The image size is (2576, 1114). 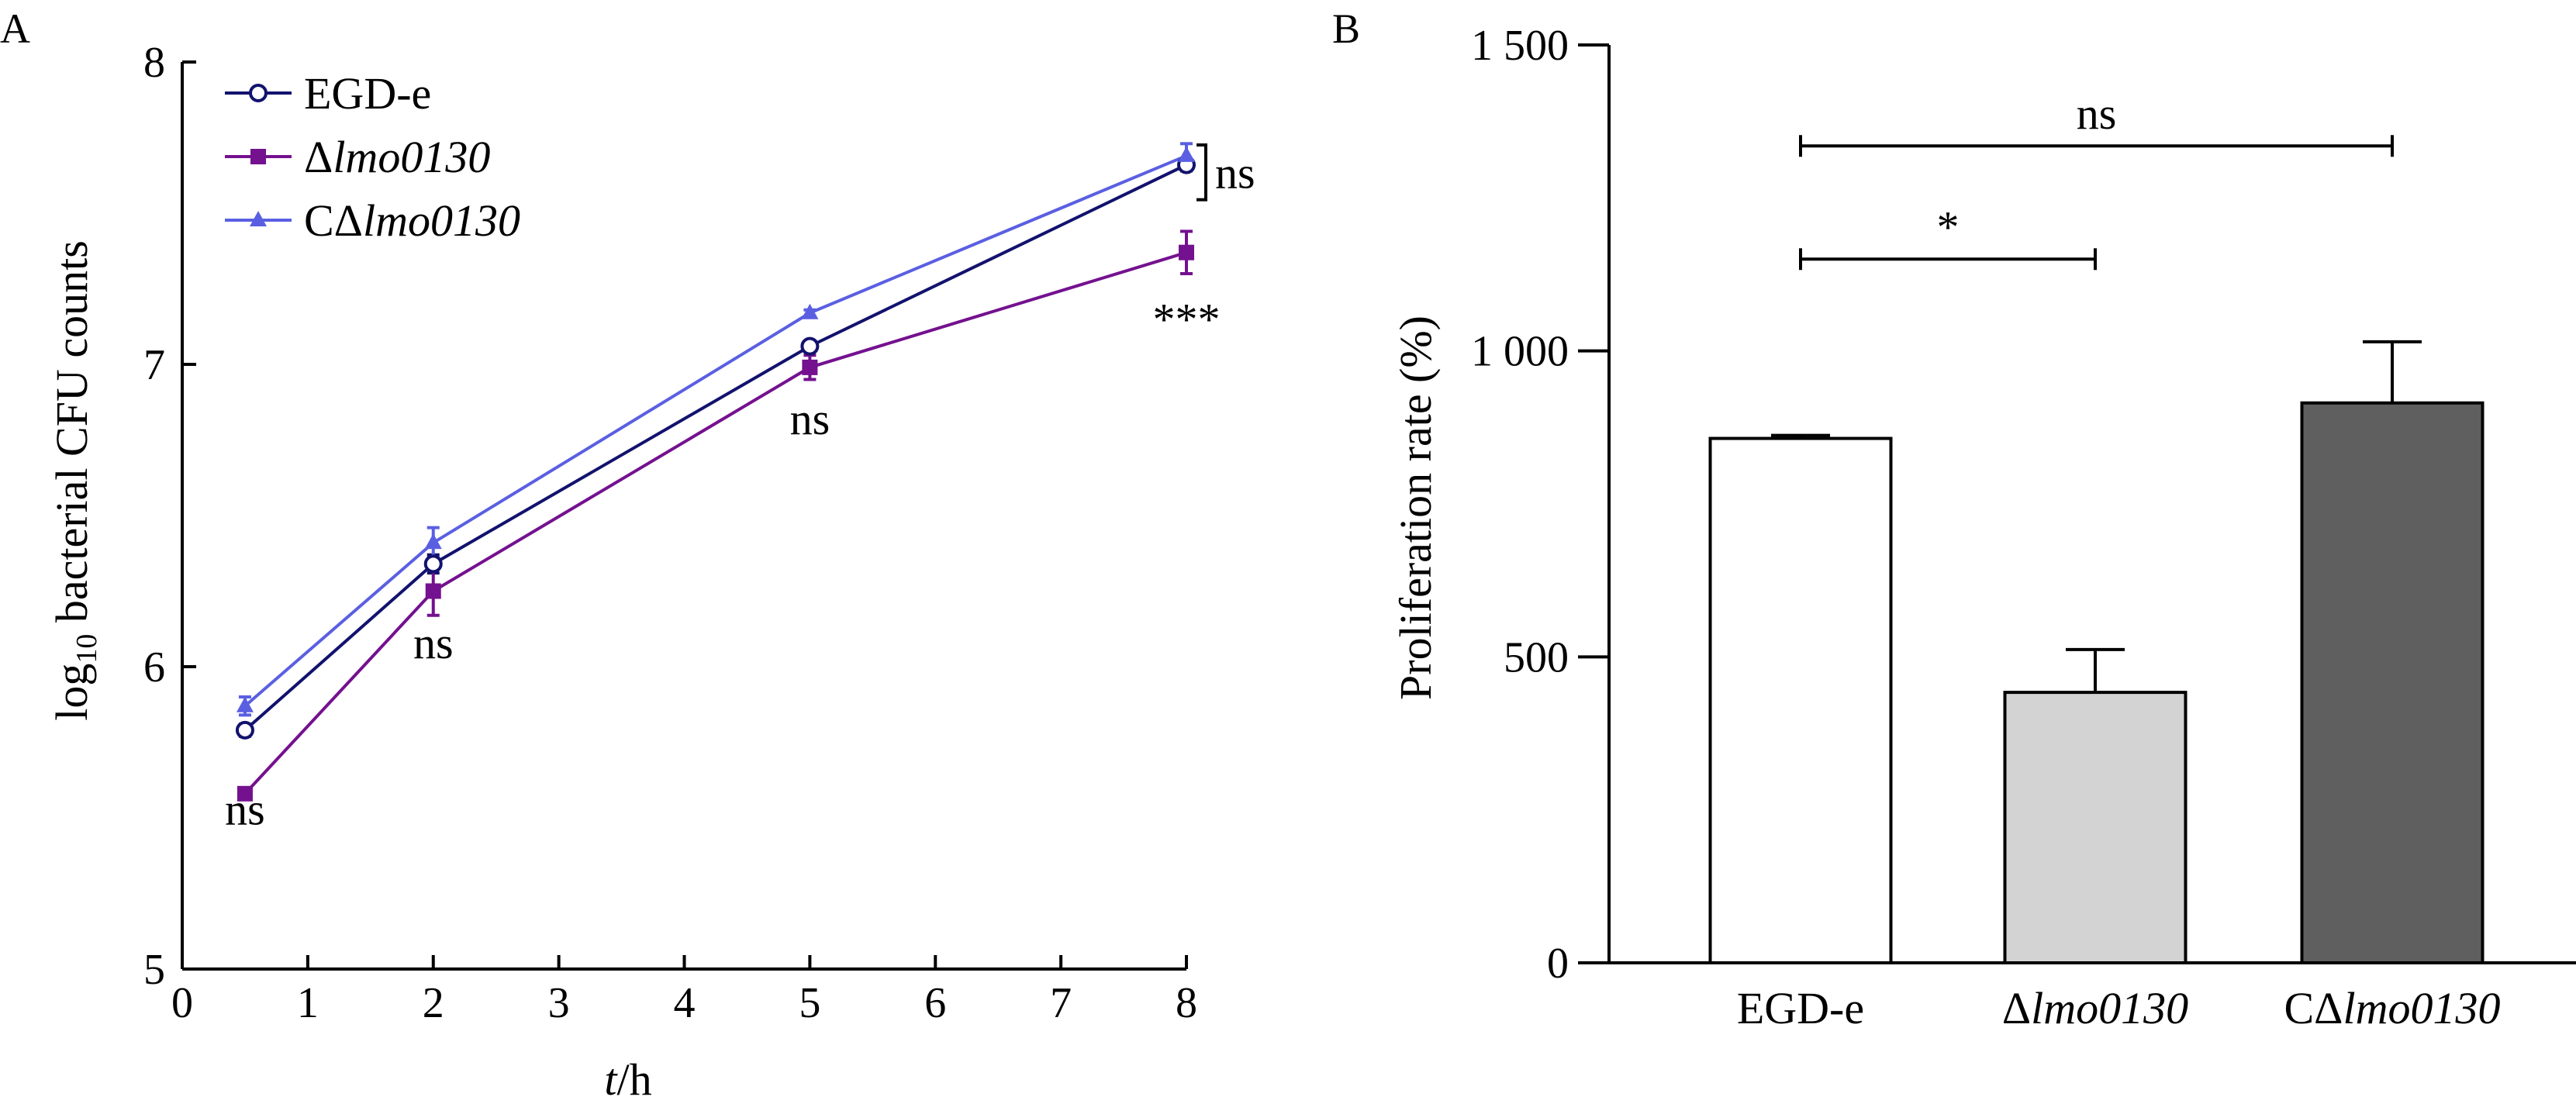 What do you see at coordinates (559, 1003) in the screenshot?
I see `x-tick-label: 3` at bounding box center [559, 1003].